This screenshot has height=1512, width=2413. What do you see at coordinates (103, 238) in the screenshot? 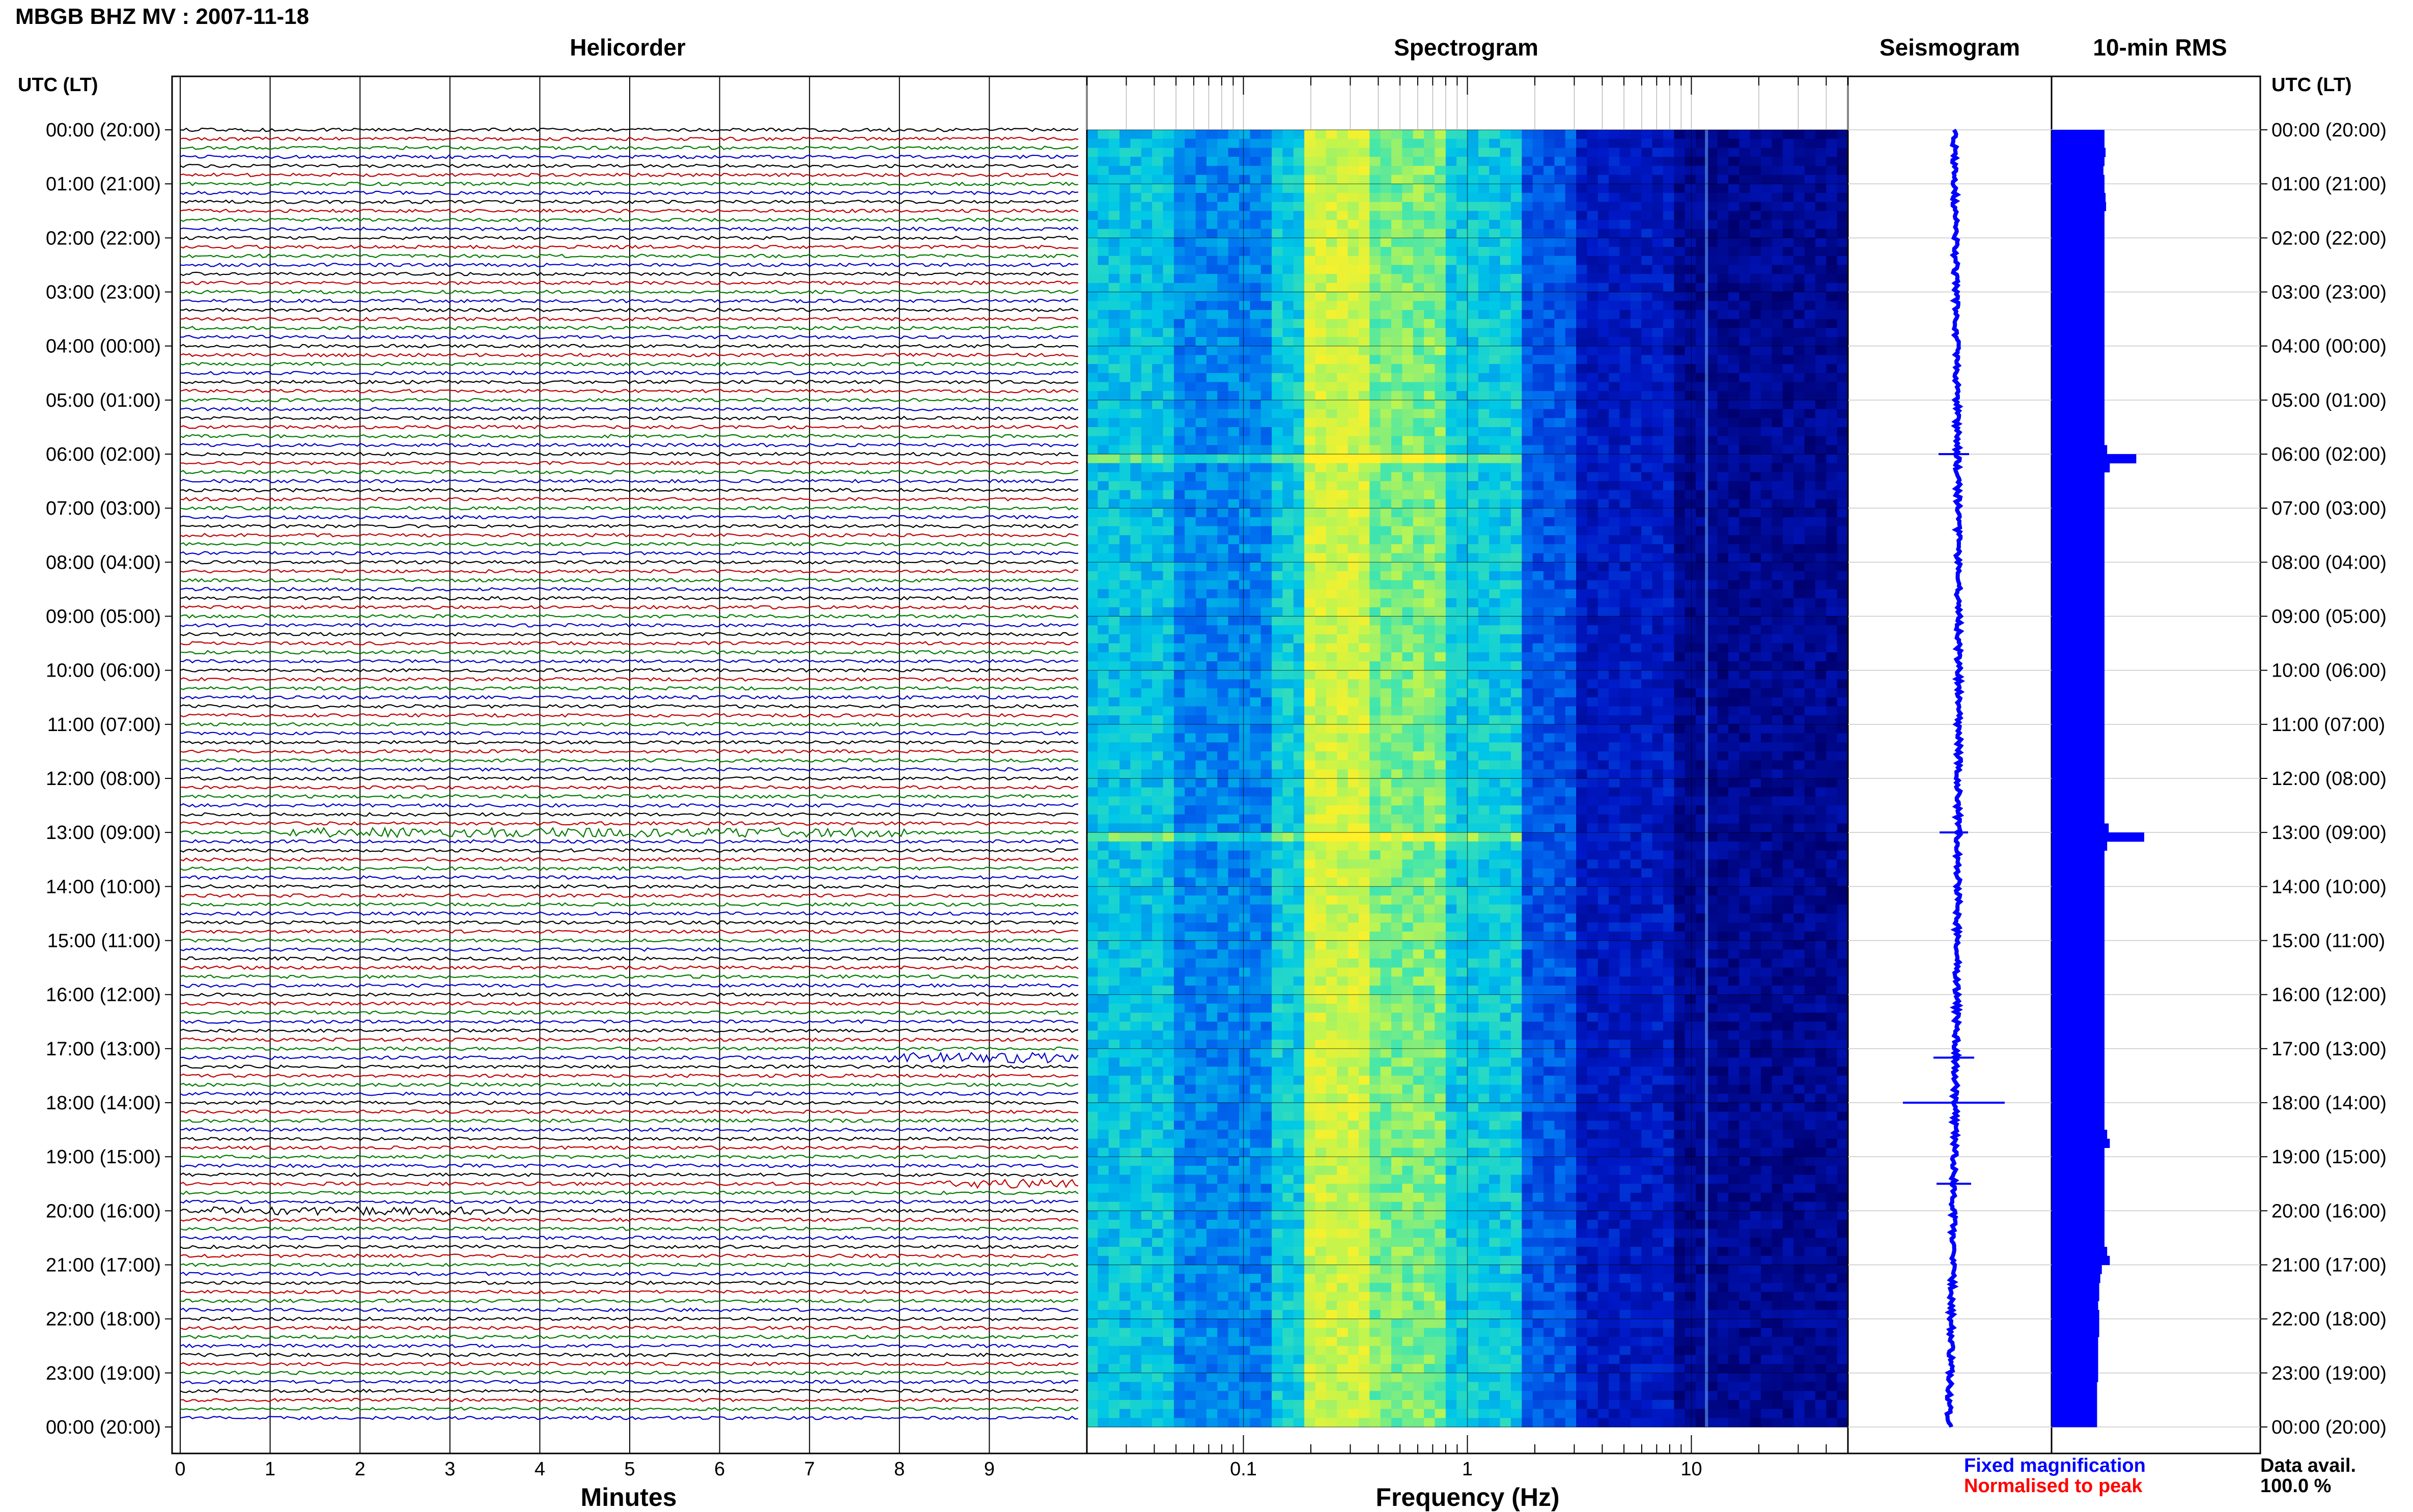
I see `time-label-left: 02:00 (22:00)` at bounding box center [103, 238].